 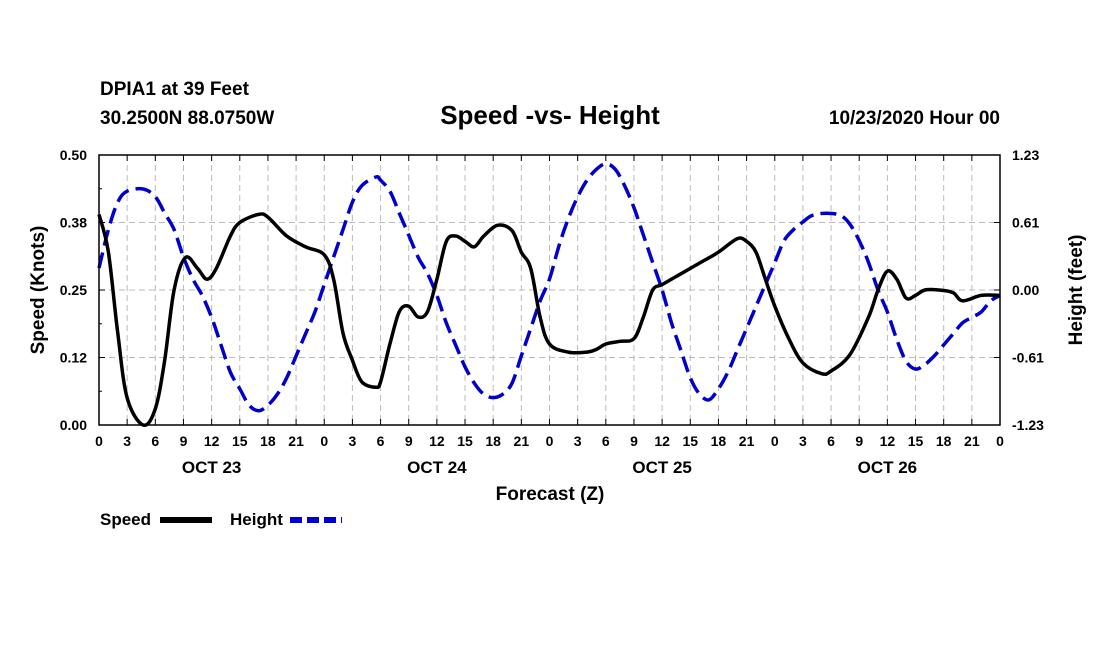 I want to click on y-tick-label: 0.38, so click(x=73, y=223).